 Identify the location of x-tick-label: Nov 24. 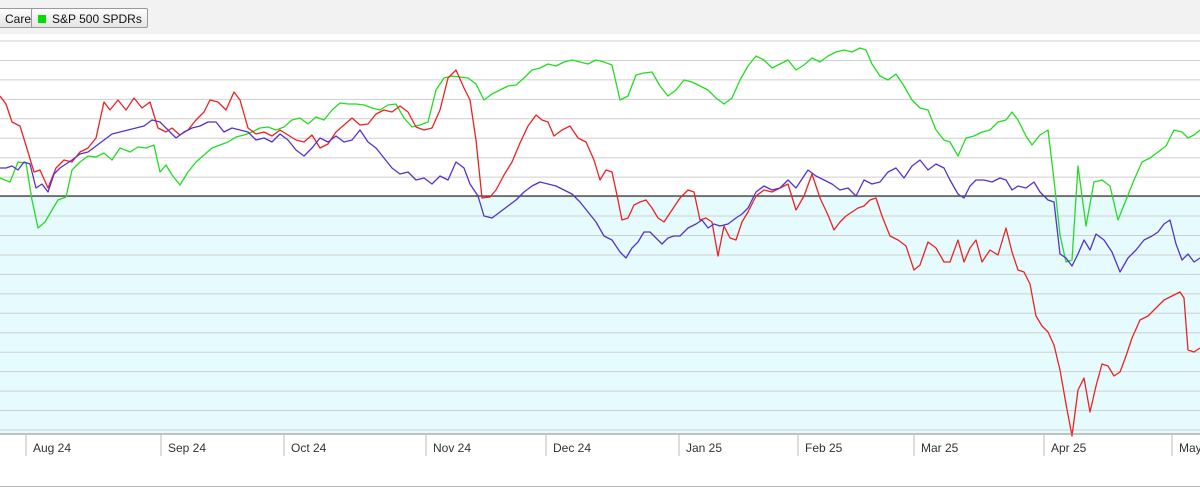
(452, 448).